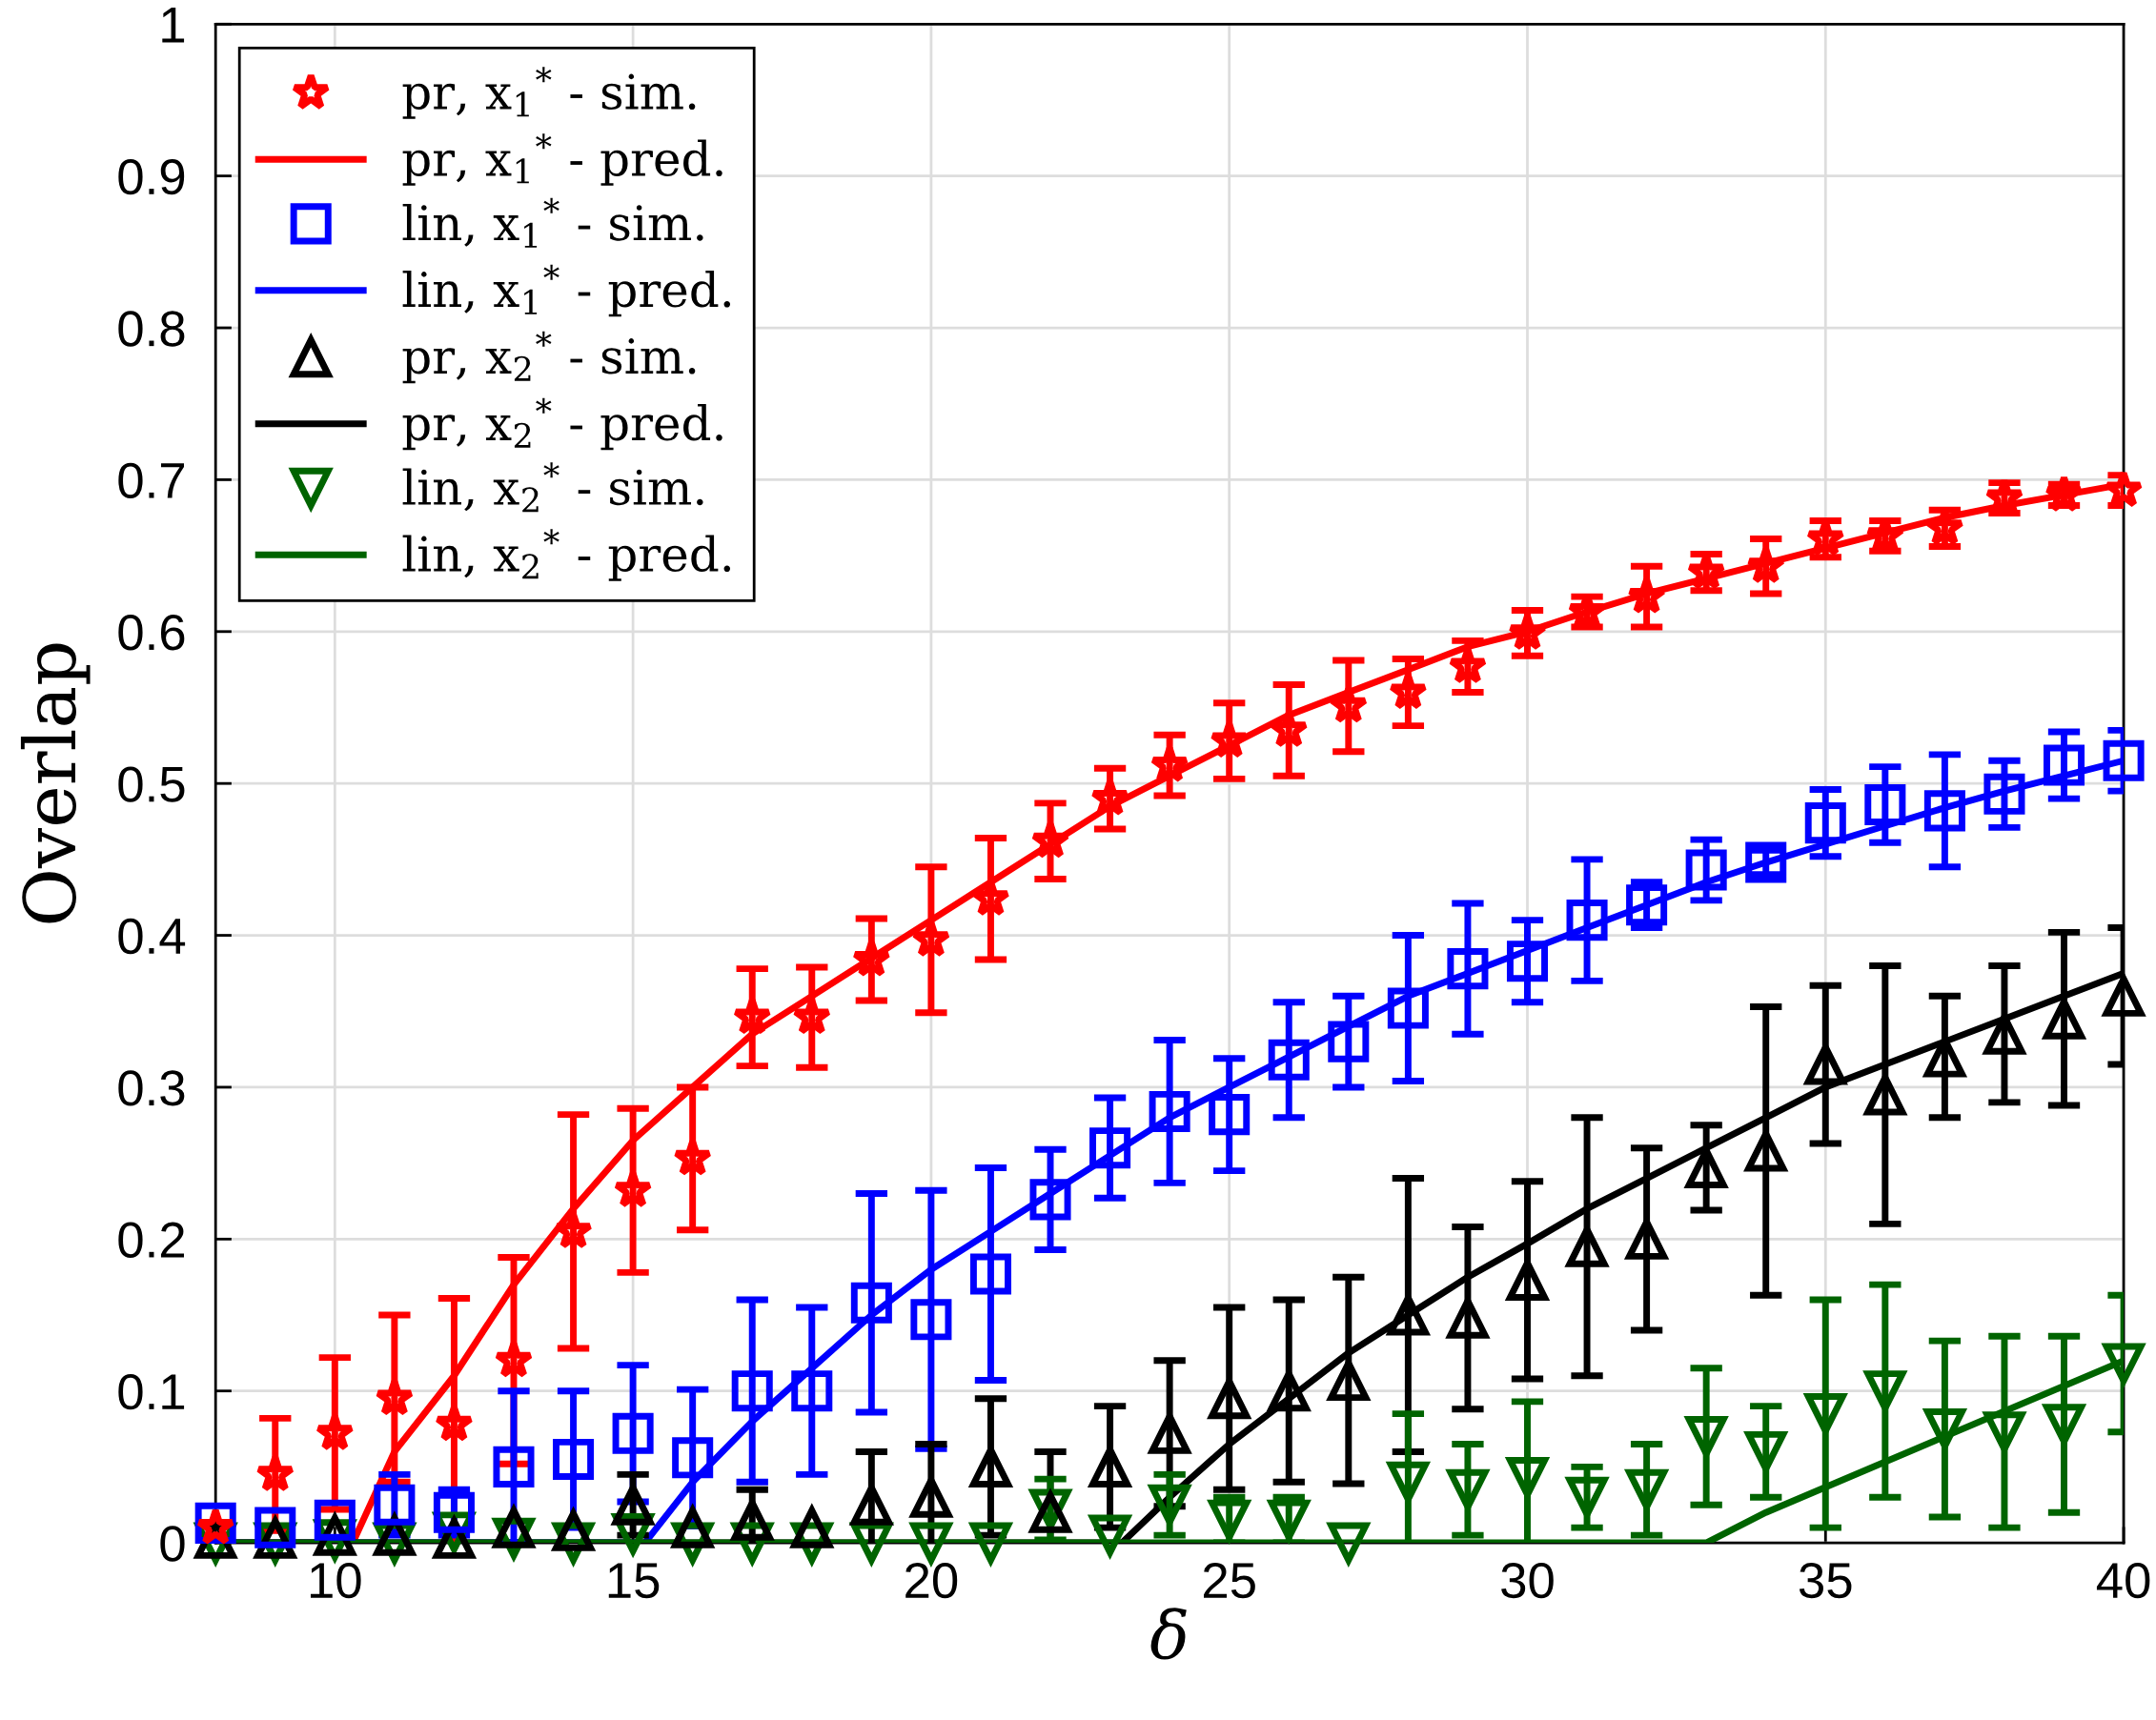 The width and height of the screenshot is (2156, 1720). I want to click on y-tick-label: 0.2, so click(151, 1240).